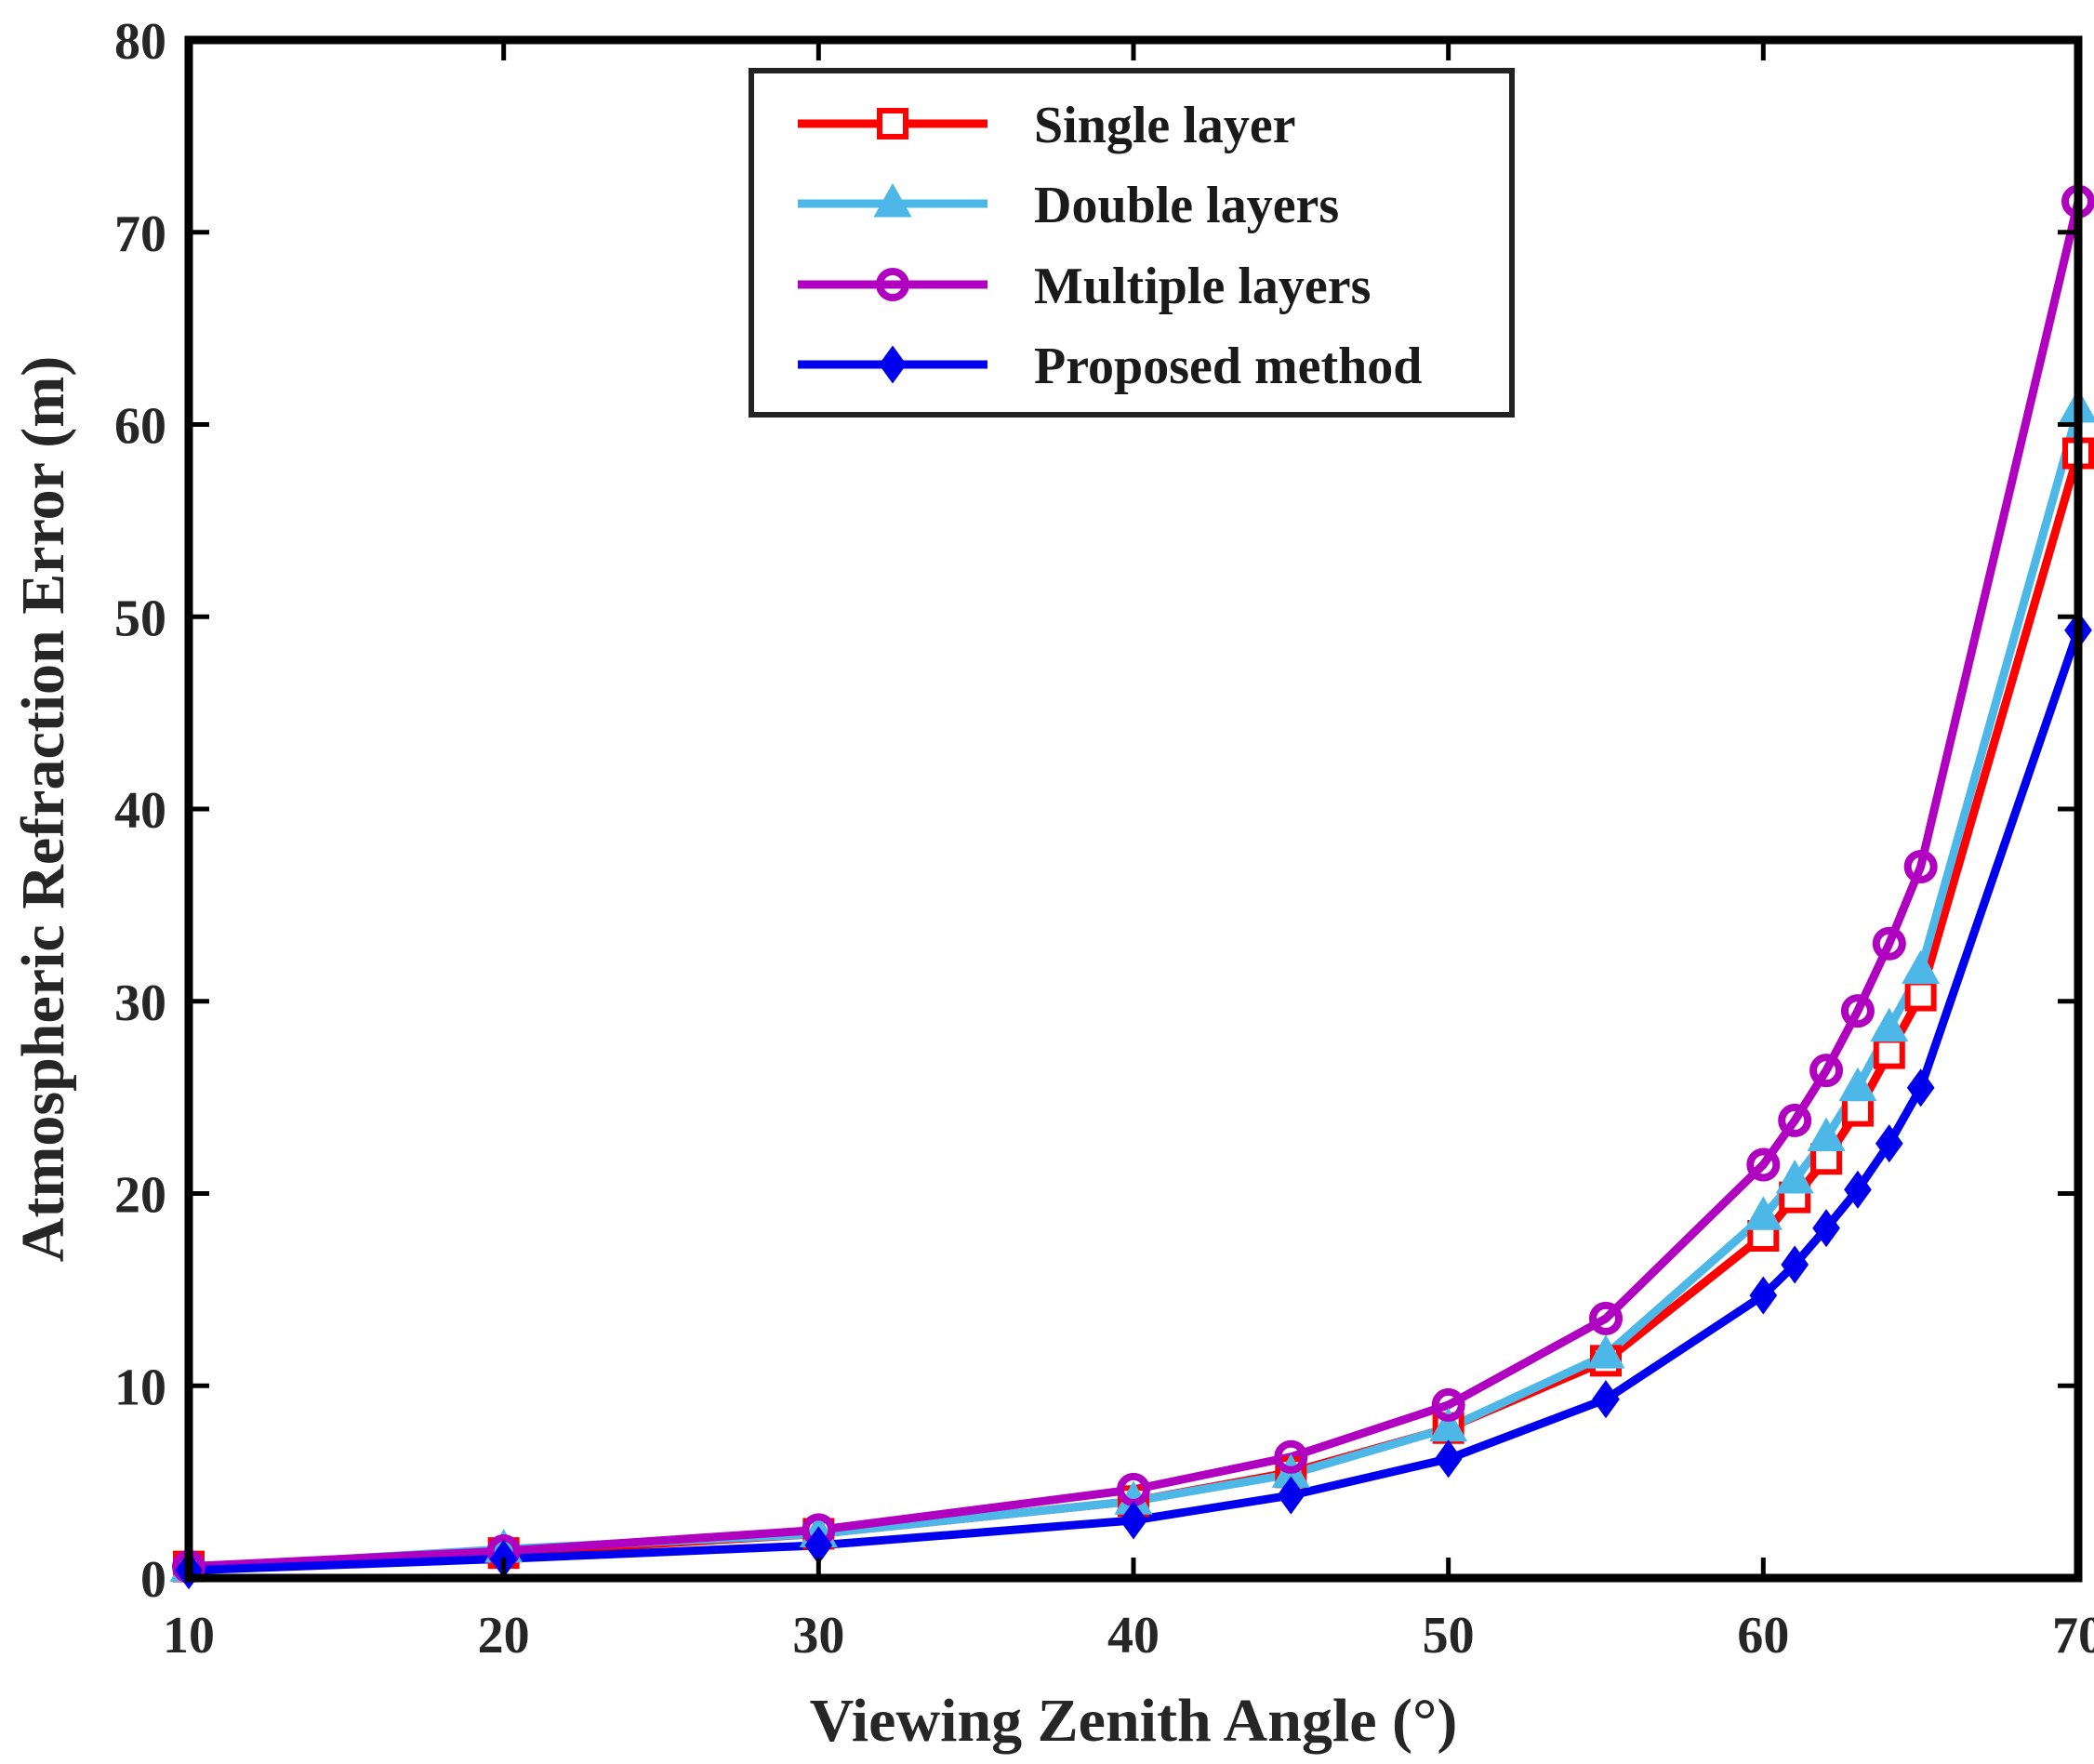  Describe the element at coordinates (140, 618) in the screenshot. I see `y-tick-label: 50` at that location.